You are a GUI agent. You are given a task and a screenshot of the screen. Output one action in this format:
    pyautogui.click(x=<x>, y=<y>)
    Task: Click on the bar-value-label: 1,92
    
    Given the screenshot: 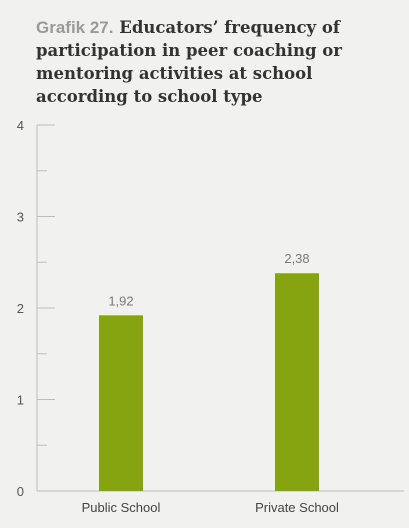 What is the action you would take?
    pyautogui.click(x=120, y=300)
    